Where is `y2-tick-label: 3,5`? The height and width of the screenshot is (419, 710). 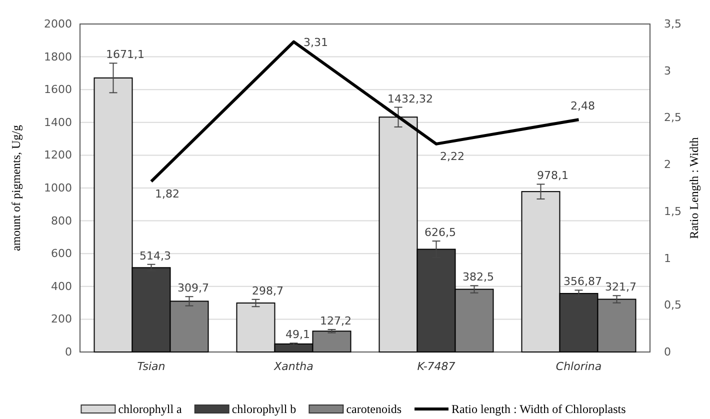 y2-tick-label: 3,5 is located at coordinates (673, 24).